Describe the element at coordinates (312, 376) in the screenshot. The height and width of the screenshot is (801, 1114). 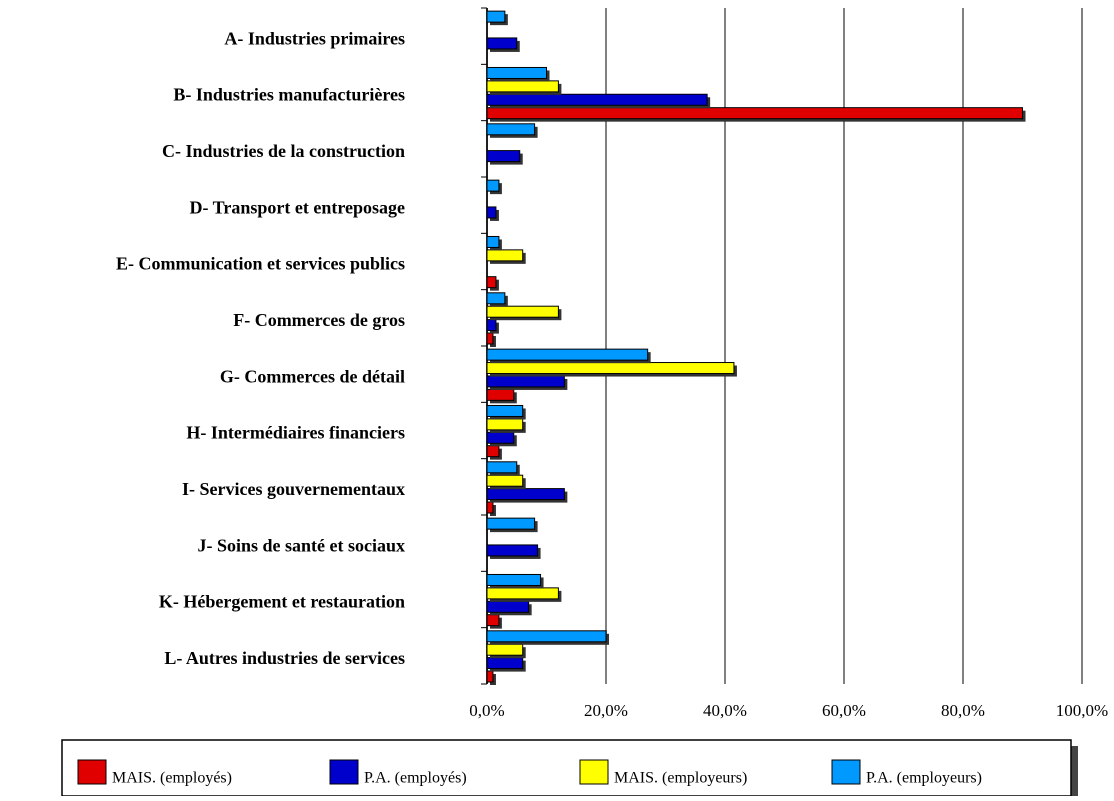
I see `category-label: G- Commerces de détail` at that location.